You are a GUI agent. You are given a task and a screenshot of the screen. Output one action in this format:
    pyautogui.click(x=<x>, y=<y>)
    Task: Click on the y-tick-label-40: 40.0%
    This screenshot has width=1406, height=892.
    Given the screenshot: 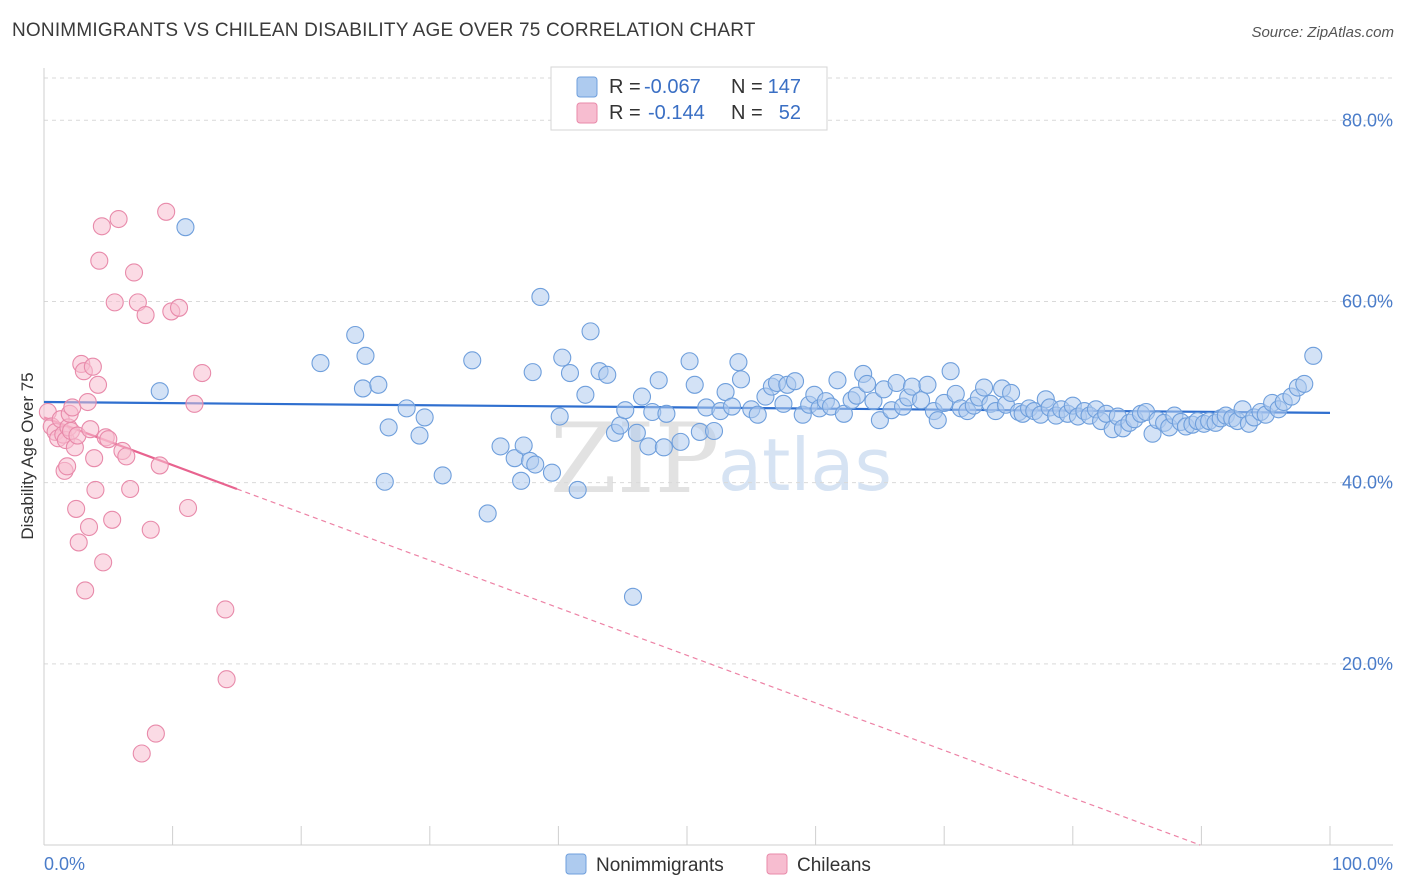 What is the action you would take?
    pyautogui.click(x=1367, y=483)
    